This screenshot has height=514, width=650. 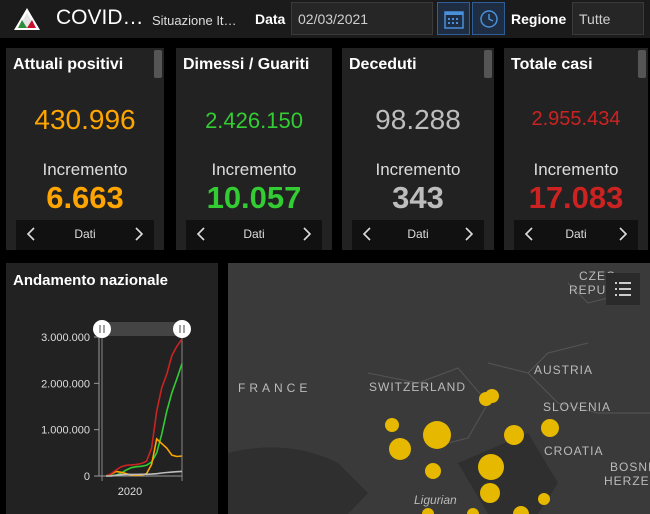 What do you see at coordinates (418, 387) in the screenshot?
I see `map-label-switzerland: SWITZERLAND` at bounding box center [418, 387].